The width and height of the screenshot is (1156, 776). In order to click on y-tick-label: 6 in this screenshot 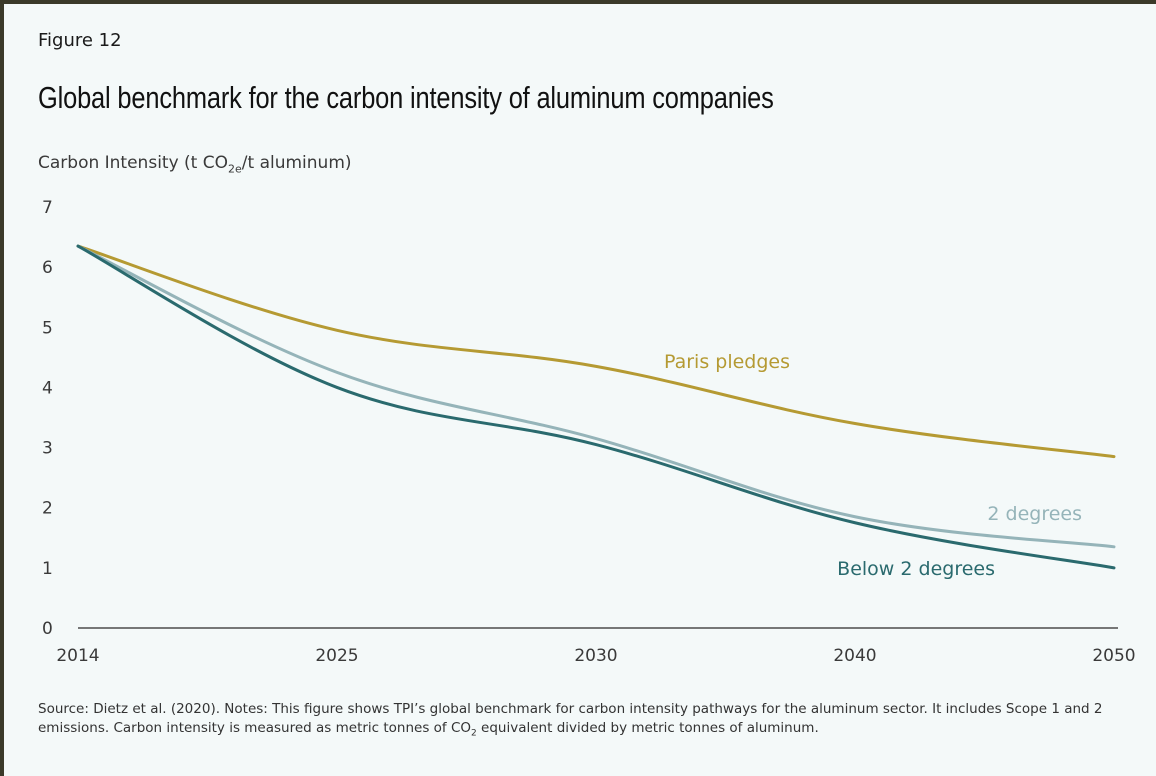, I will do `click(47, 268)`.